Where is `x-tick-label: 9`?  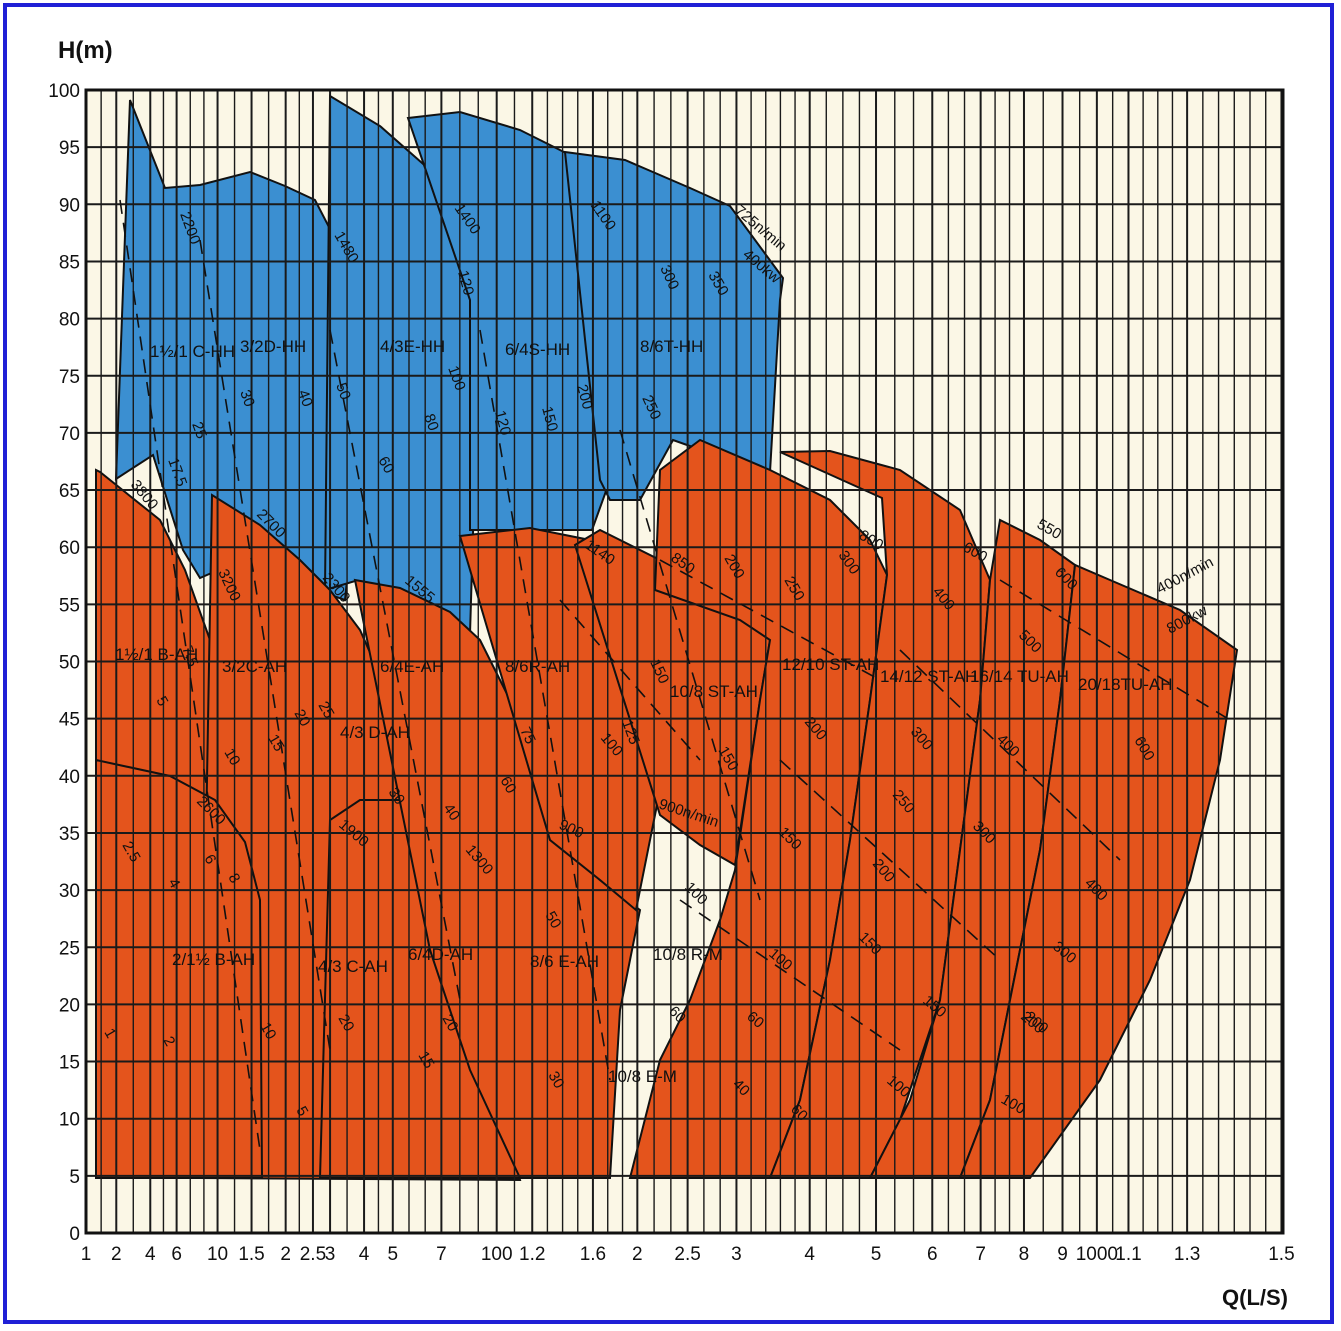
x-tick-label: 9 is located at coordinates (1062, 1254).